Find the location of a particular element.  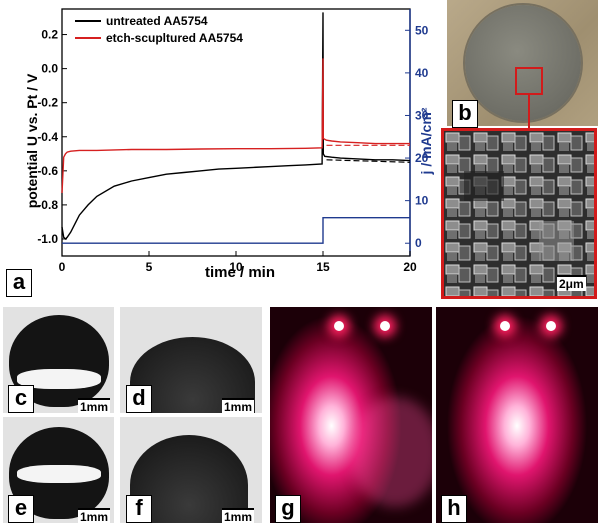

panel-label-e: e is located at coordinates (21, 509).